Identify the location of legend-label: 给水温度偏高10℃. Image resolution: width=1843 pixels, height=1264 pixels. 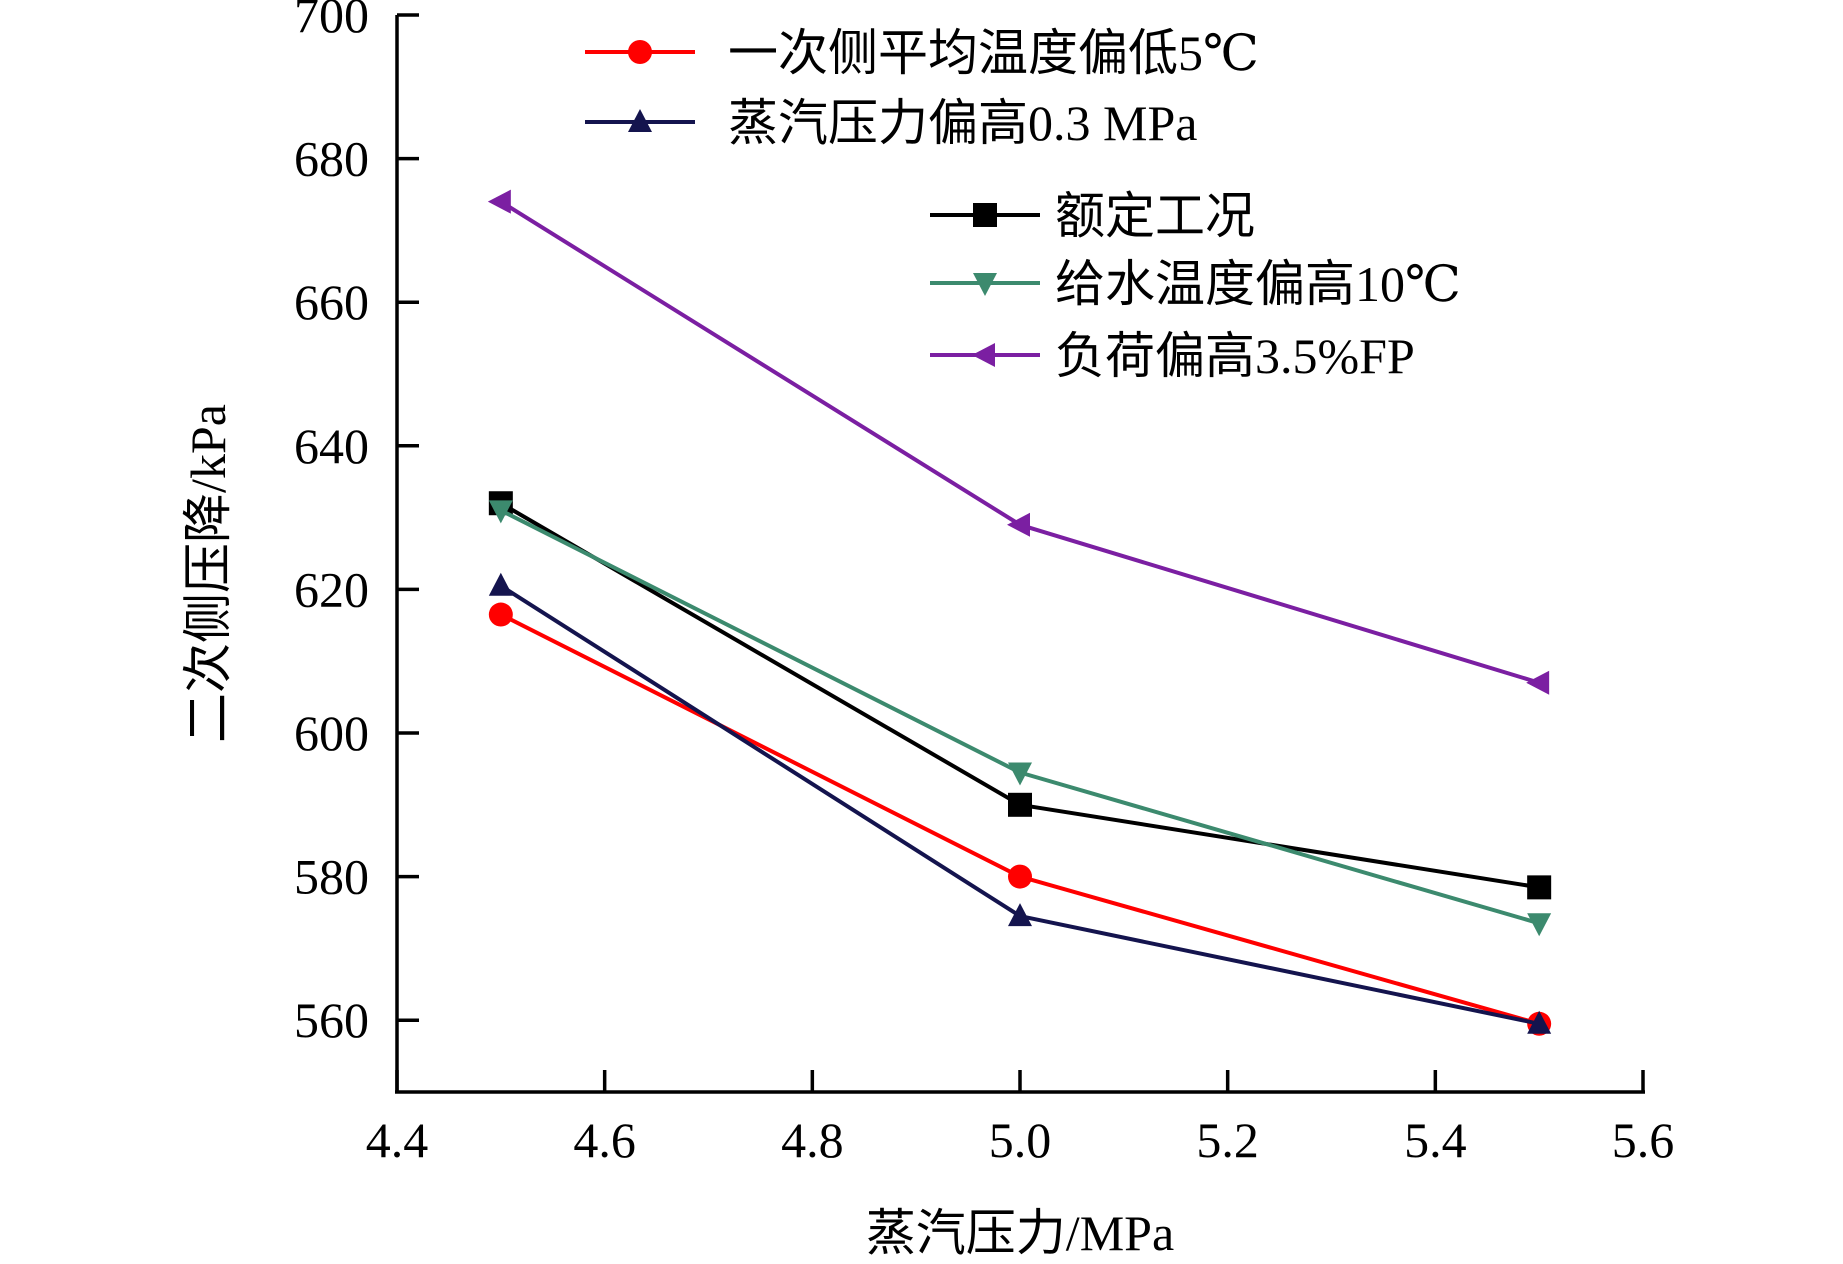
(1258, 284).